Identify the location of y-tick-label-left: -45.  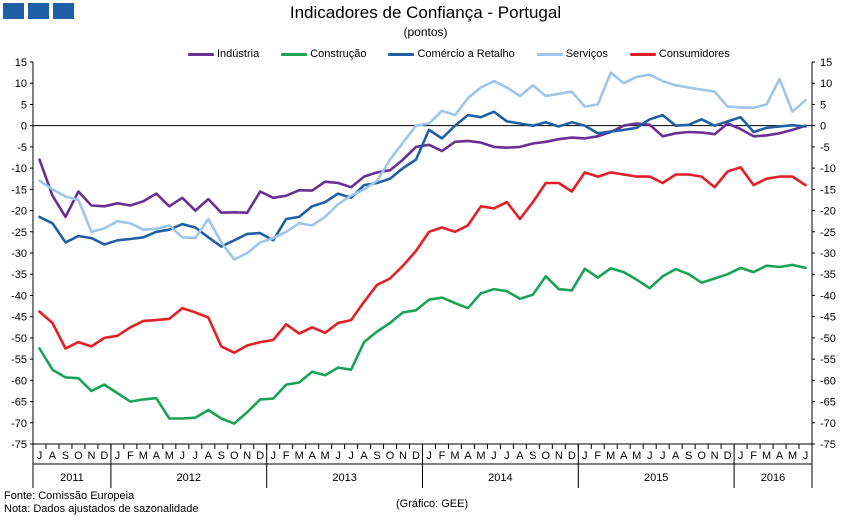
(19, 318).